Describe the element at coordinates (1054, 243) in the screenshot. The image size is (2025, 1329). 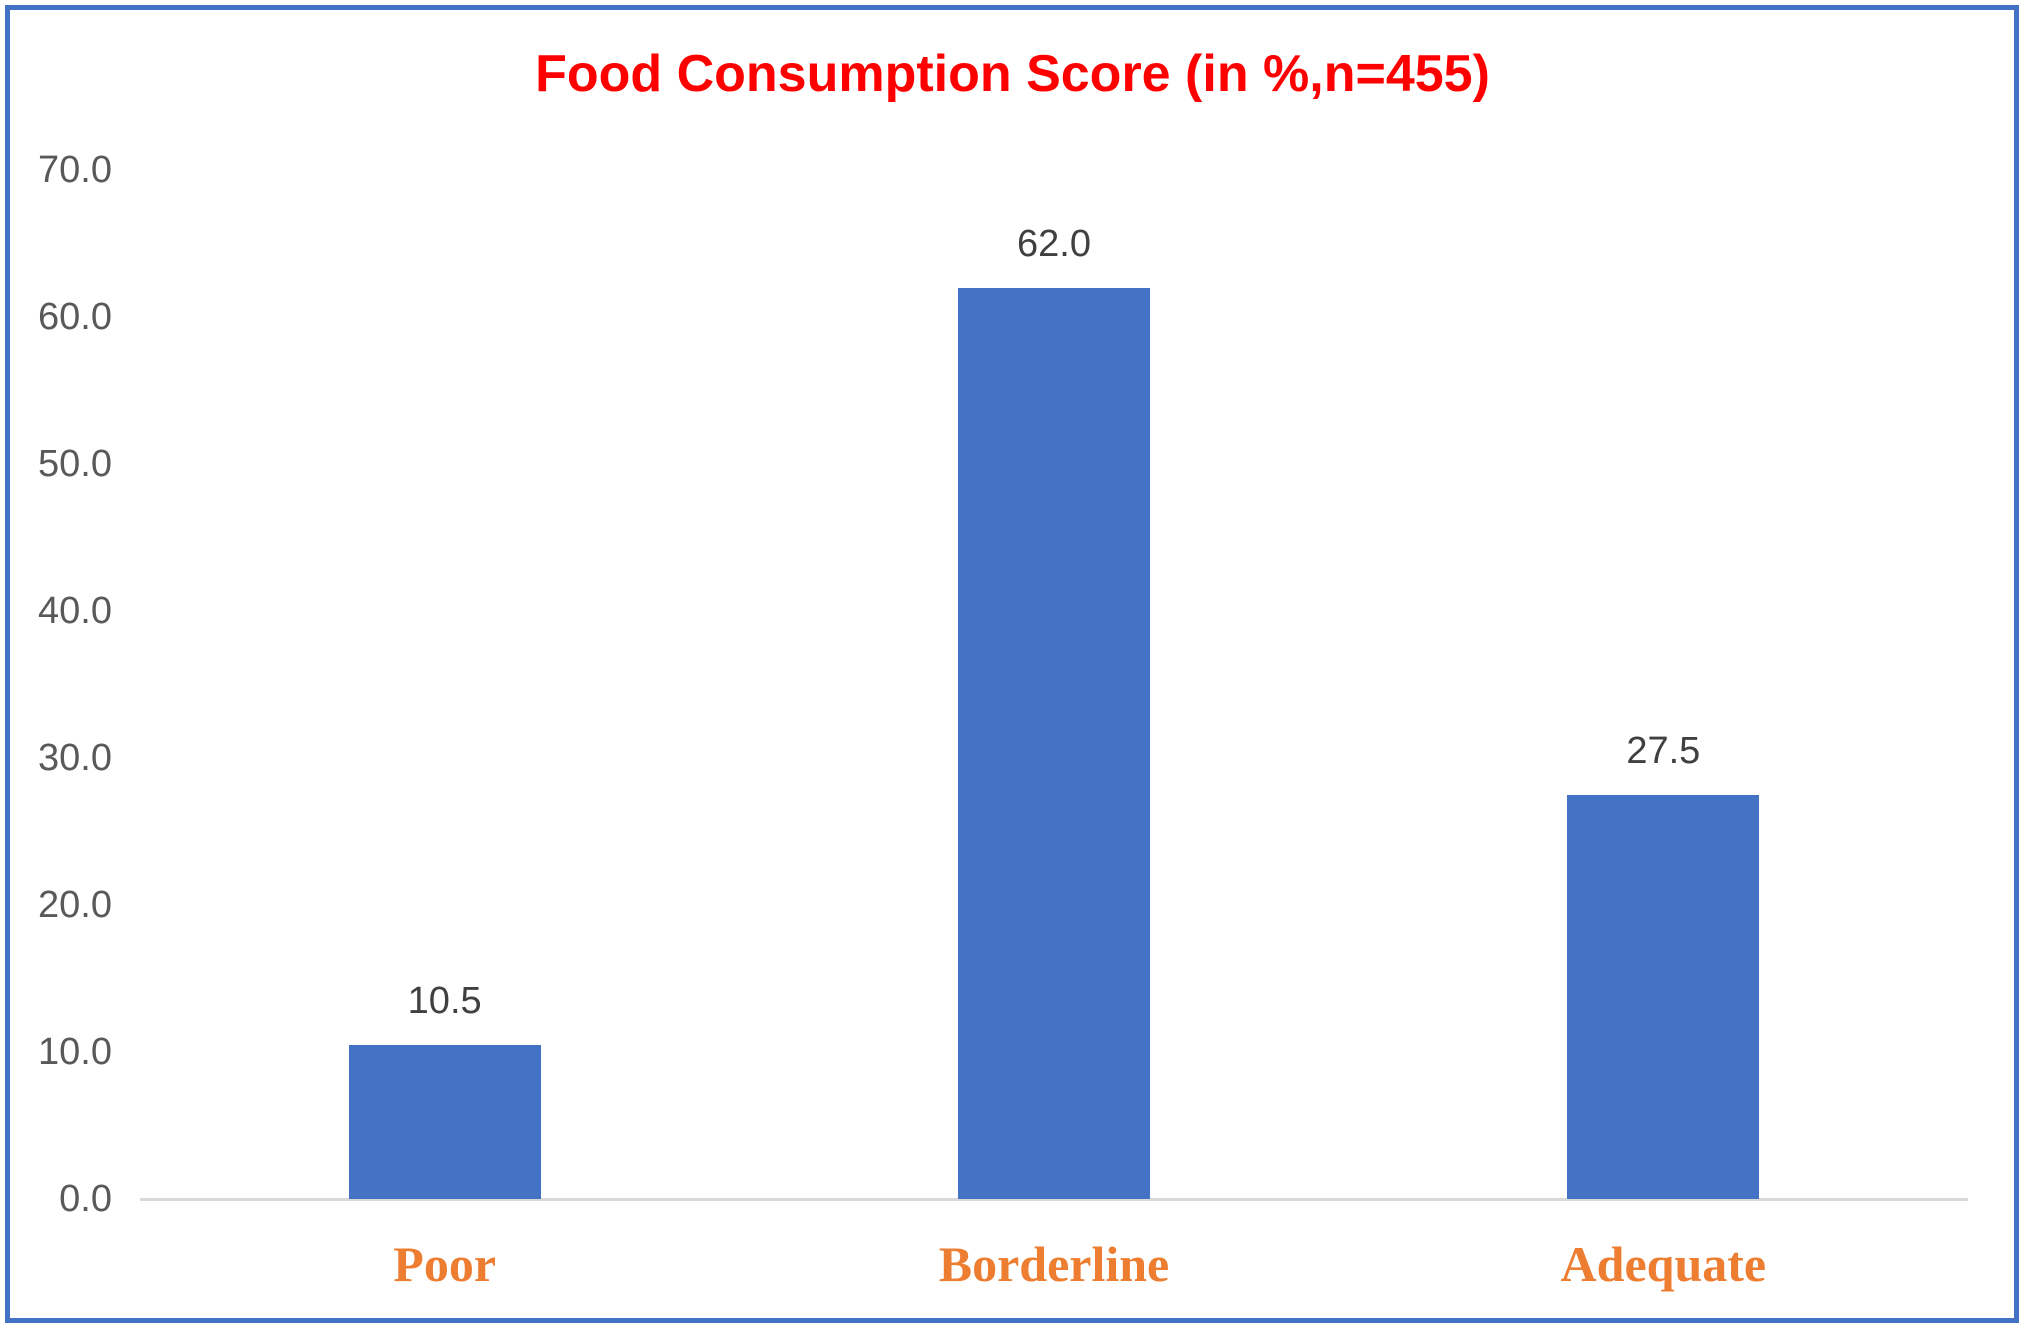
I see `bar-value-label: 62.0` at that location.